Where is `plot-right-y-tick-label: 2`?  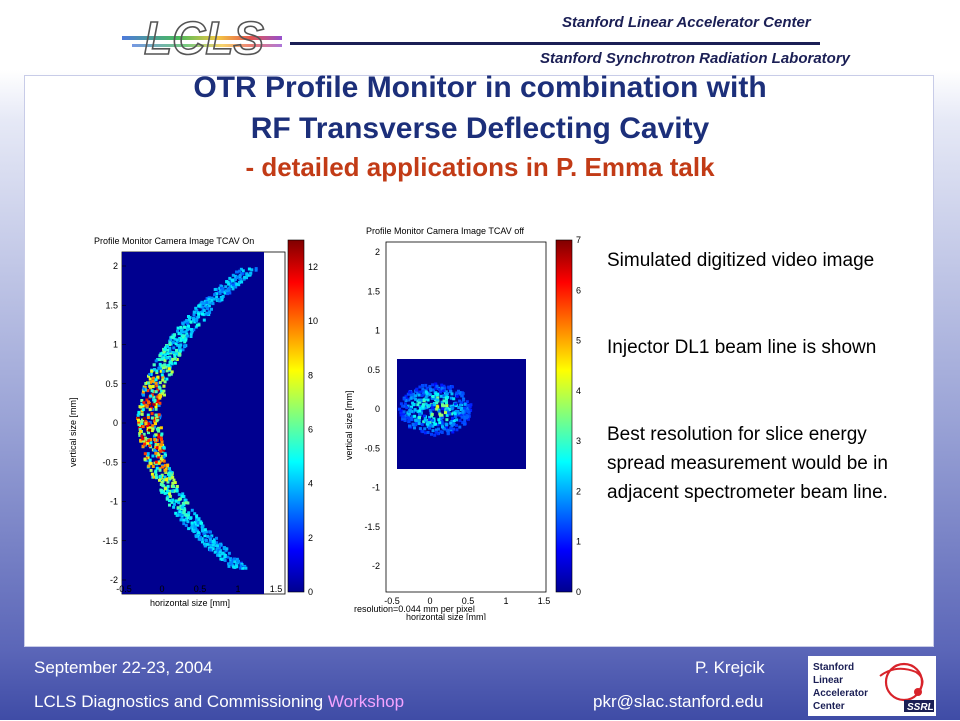 plot-right-y-tick-label: 2 is located at coordinates (377, 252).